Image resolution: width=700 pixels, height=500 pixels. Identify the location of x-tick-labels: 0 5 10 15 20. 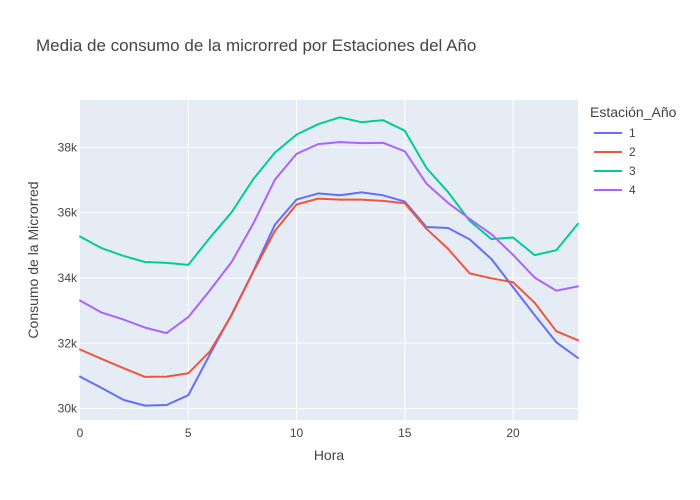
(298, 433).